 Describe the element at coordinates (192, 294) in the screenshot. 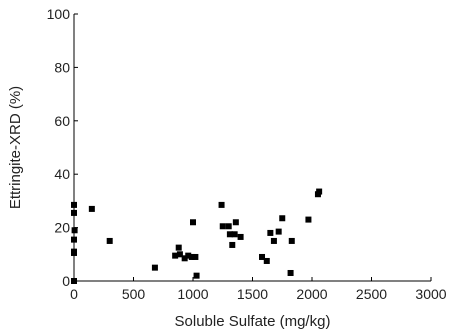

I see `x-tick-label: 1000` at that location.